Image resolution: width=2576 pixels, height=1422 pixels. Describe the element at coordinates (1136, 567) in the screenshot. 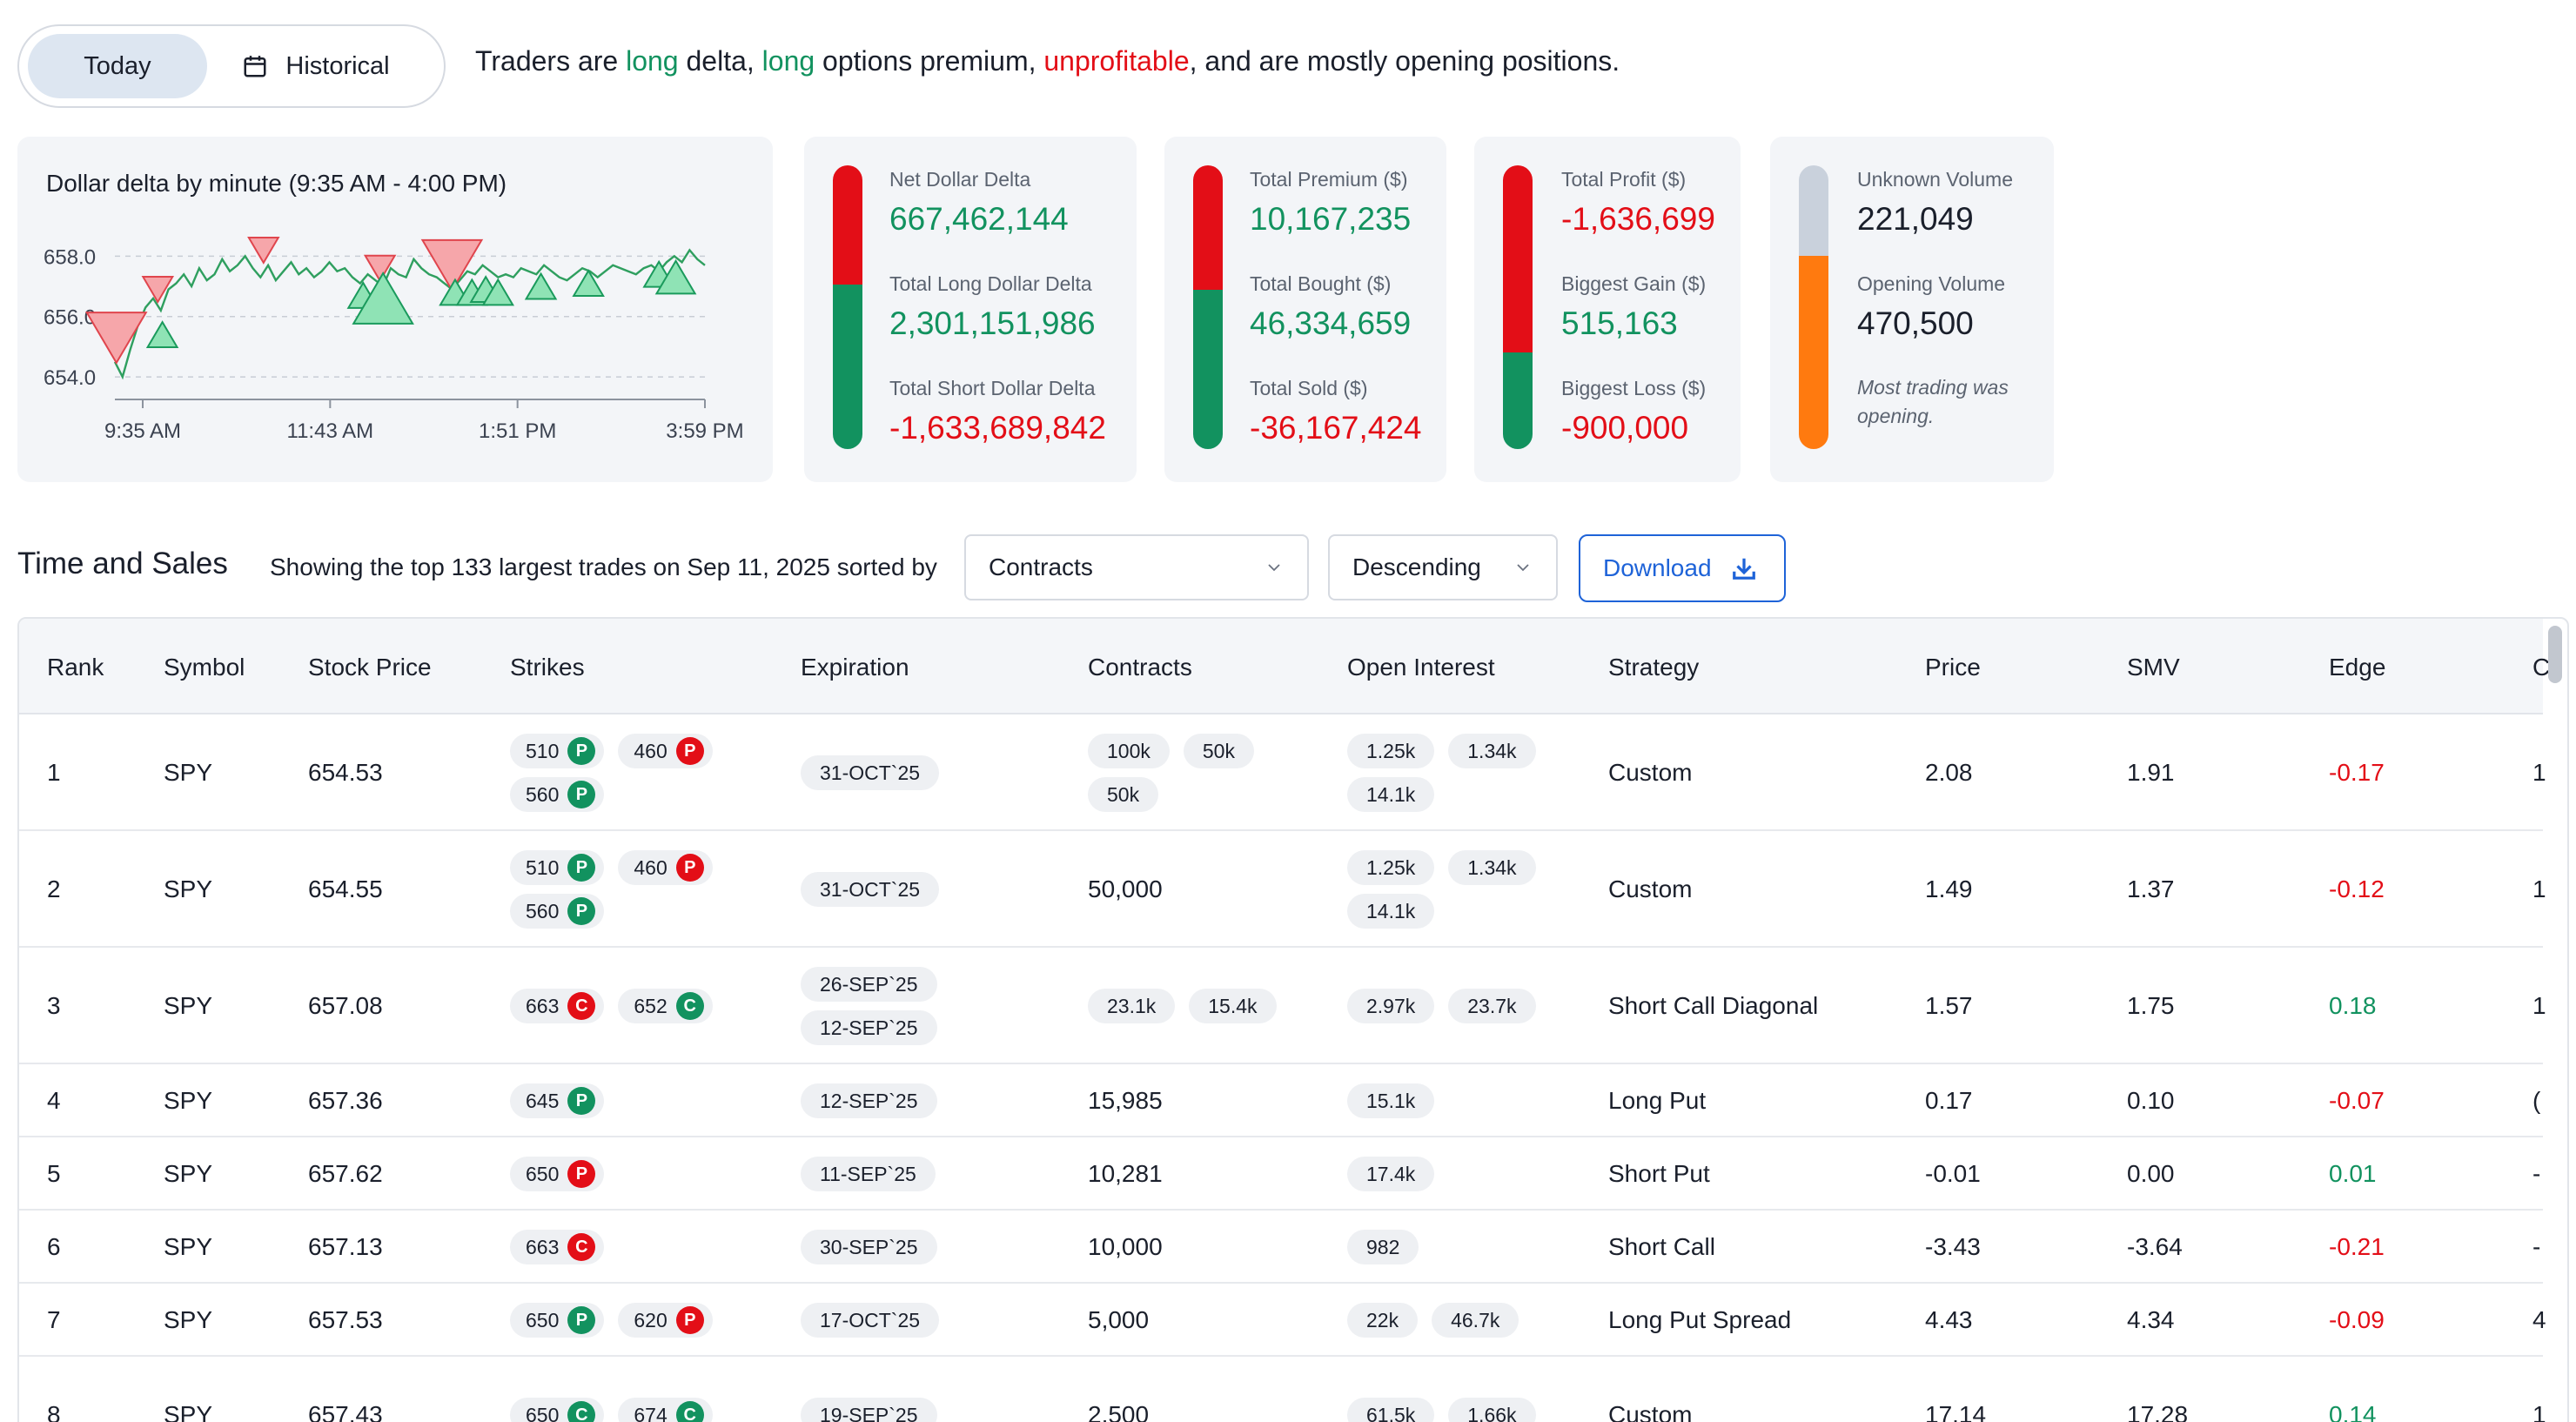

I see `sort-field-select: Contracts` at that location.